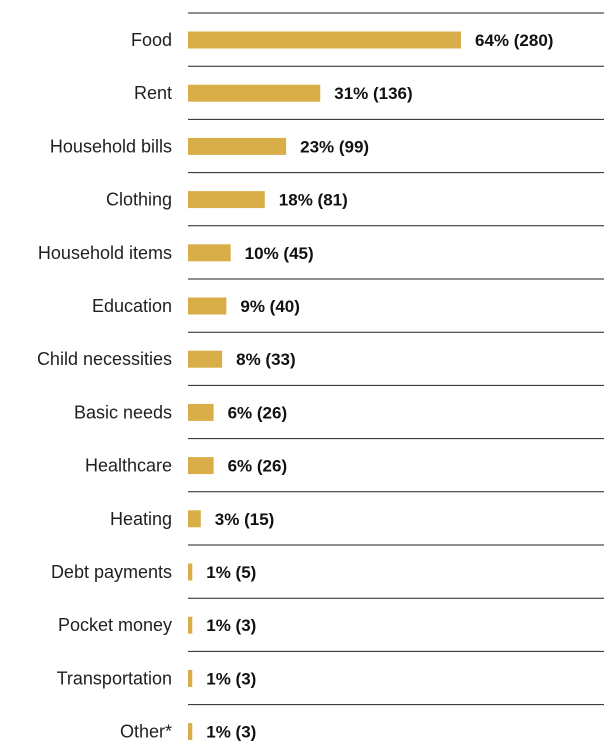 The image size is (608, 747). I want to click on category-label: Household bills, so click(111, 146).